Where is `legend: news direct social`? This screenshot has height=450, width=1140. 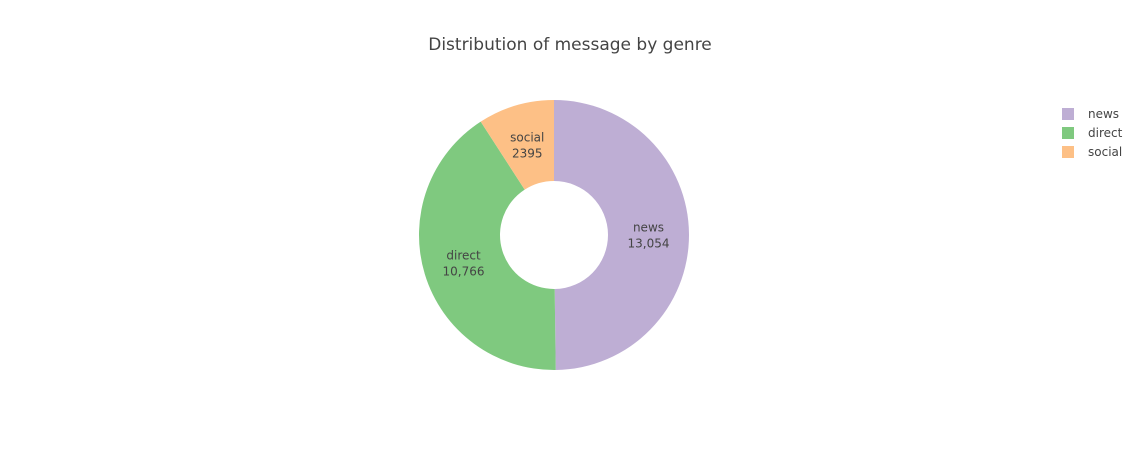 legend: news direct social is located at coordinates (1092, 133).